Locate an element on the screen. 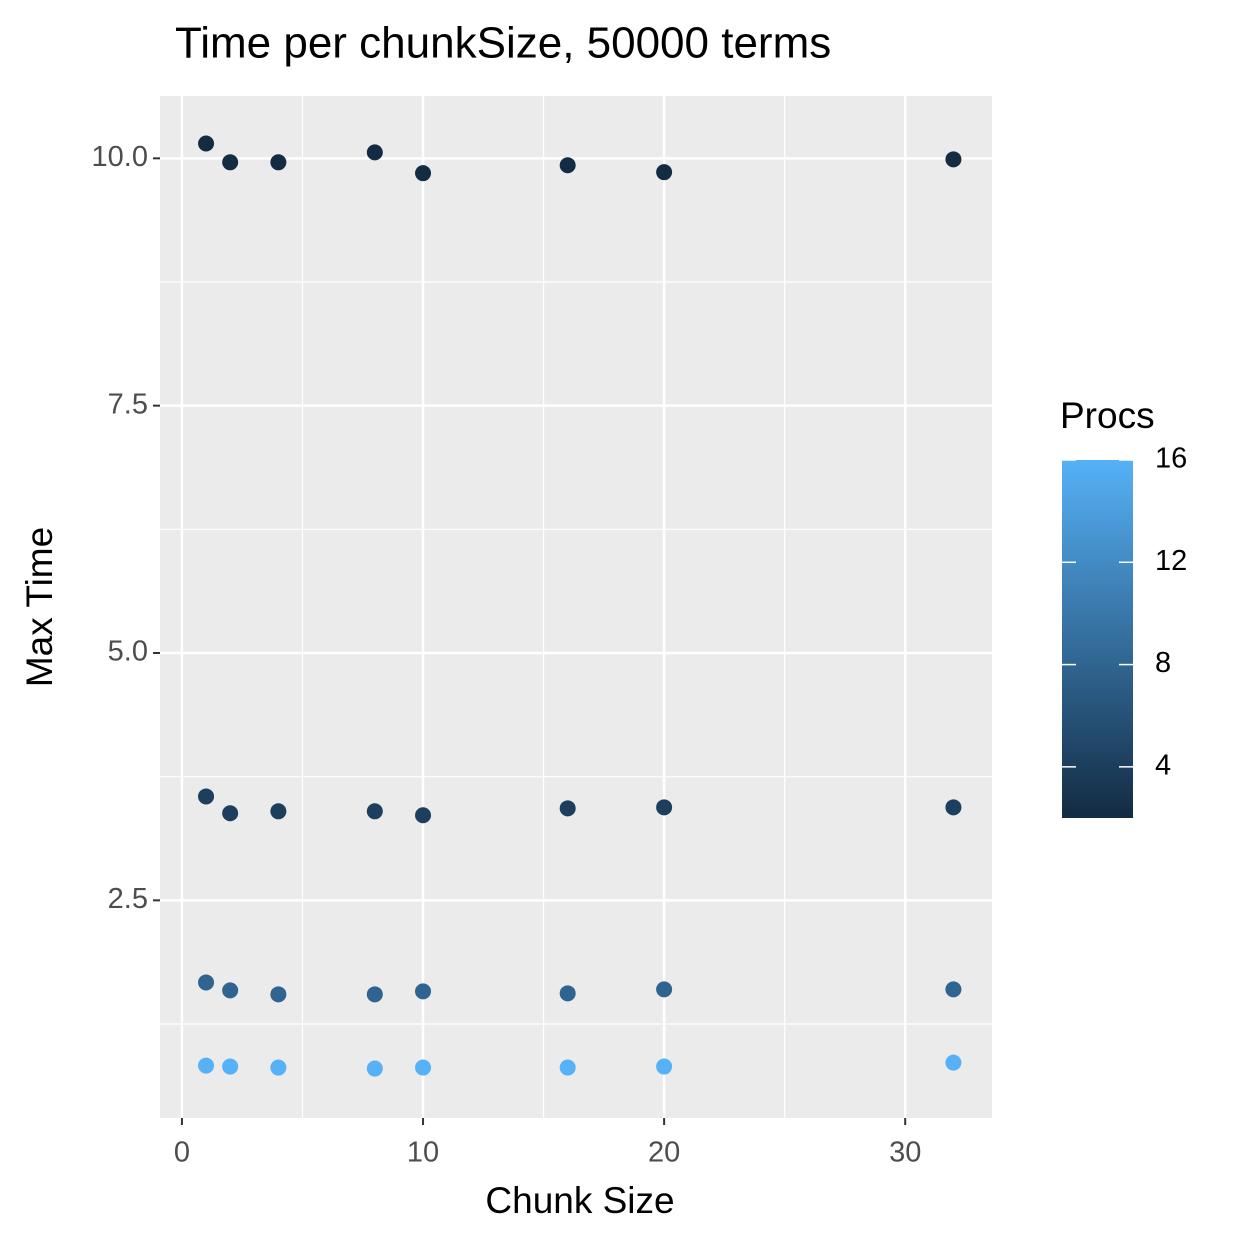  y-tick-label: 10.0 is located at coordinates (120, 157).